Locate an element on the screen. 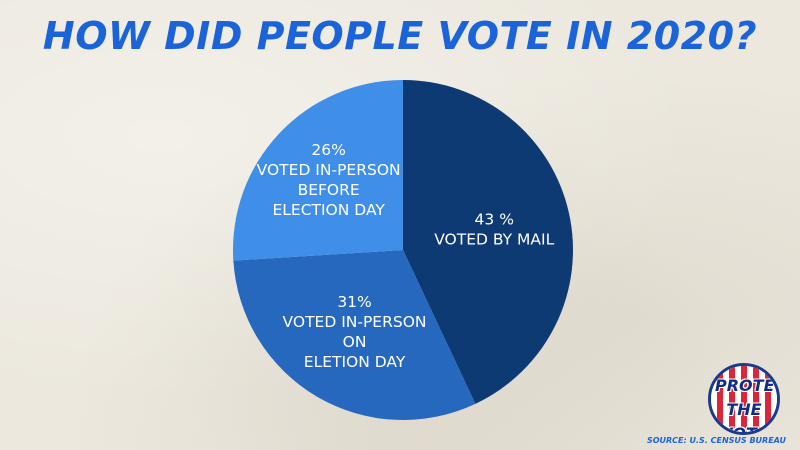 The height and width of the screenshot is (450, 800). protect-the-vote-logo: PROTECT THE VOTE is located at coordinates (744, 399).